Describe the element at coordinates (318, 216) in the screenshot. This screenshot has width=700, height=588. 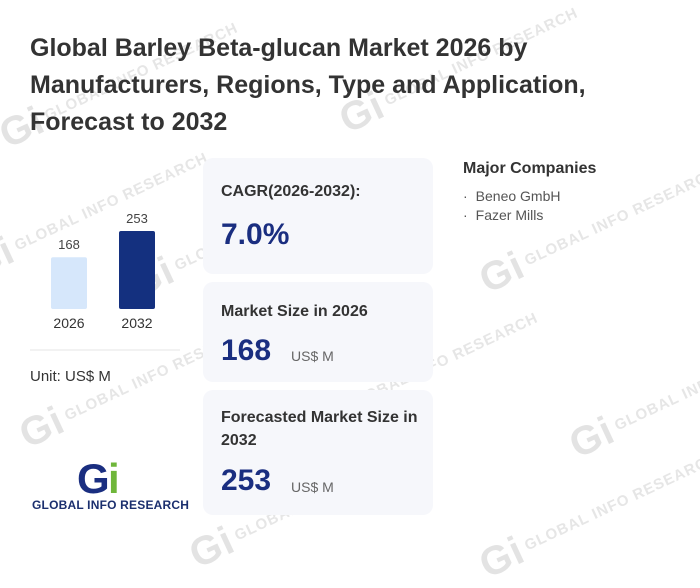
I see `cagr-card: CAGR(2026-2032): 7.0%` at that location.